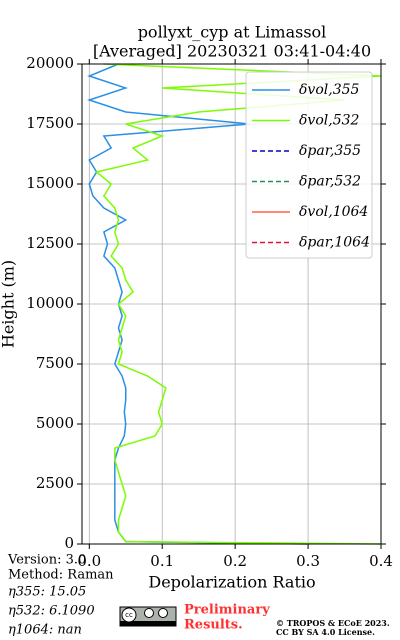  I want to click on info-text: Version: 3.0, so click(46, 560).